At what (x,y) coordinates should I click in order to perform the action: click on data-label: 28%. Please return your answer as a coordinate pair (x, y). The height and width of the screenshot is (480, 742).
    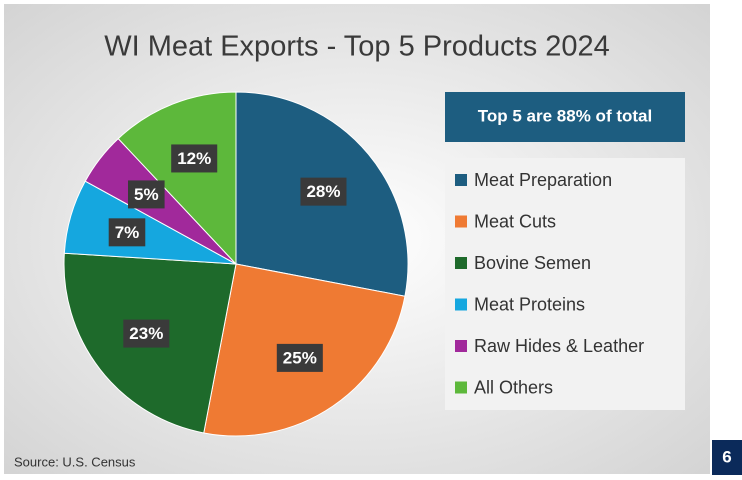
    Looking at the image, I should click on (323, 191).